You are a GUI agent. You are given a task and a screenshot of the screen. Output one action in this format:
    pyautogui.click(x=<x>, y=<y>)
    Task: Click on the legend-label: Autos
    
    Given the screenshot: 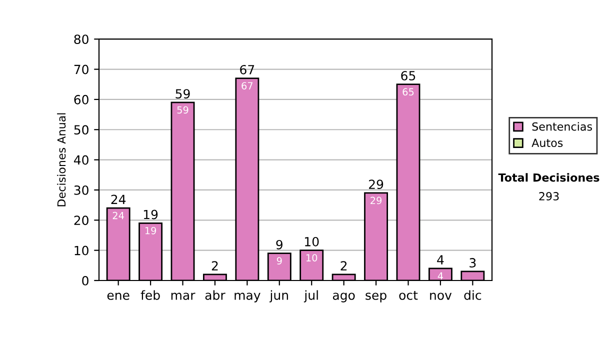 What is the action you would take?
    pyautogui.click(x=547, y=143)
    